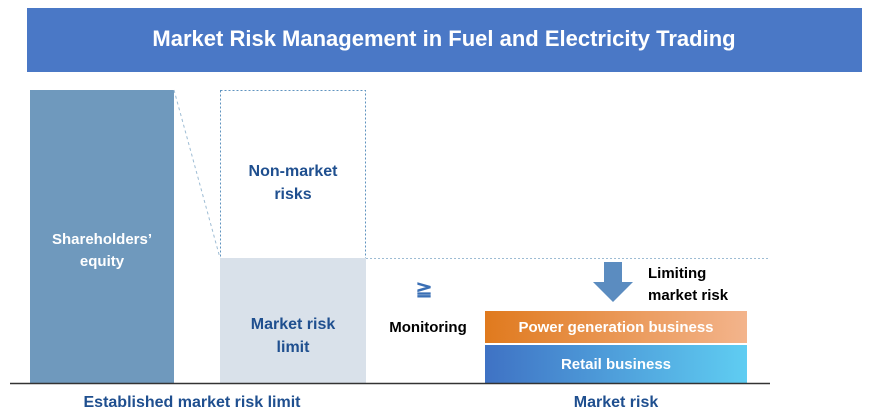 This screenshot has width=884, height=414. I want to click on down-arrow, so click(613, 282).